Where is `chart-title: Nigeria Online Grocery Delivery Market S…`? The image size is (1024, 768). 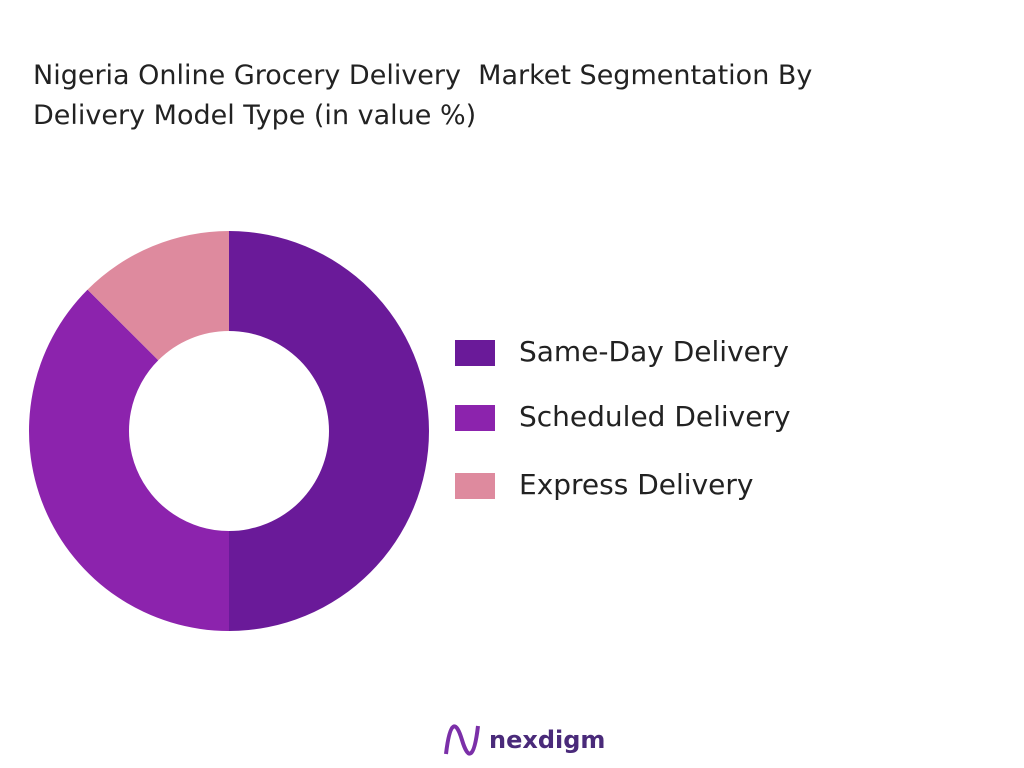
chart-title: Nigeria Online Grocery Delivery Market S… is located at coordinates (427, 95).